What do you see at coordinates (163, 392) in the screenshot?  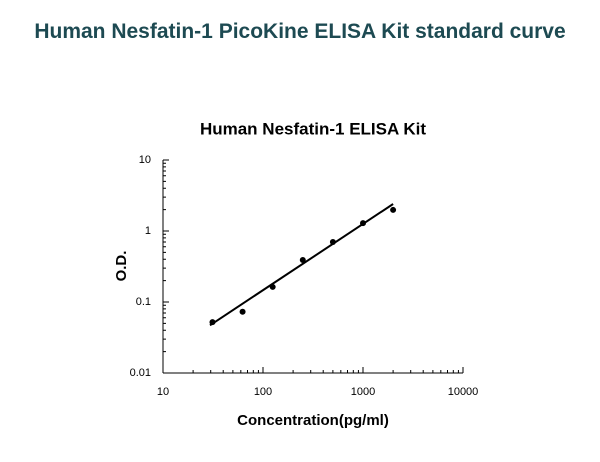 I see `x-tick-label: 10` at bounding box center [163, 392].